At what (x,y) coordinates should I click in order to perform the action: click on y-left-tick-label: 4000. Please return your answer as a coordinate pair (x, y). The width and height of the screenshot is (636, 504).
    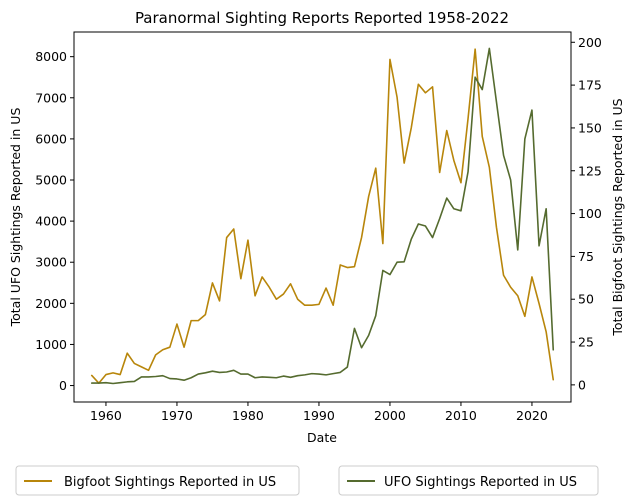
    Looking at the image, I should click on (51, 221).